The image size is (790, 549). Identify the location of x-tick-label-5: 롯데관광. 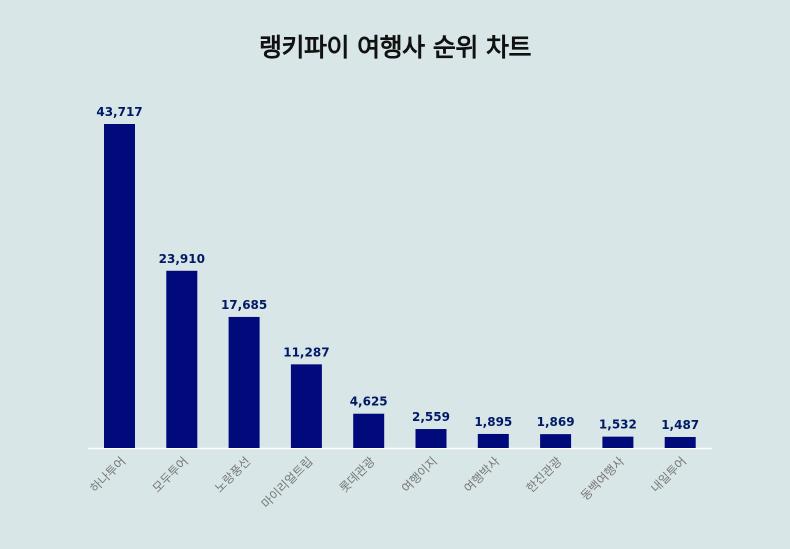
(357, 474).